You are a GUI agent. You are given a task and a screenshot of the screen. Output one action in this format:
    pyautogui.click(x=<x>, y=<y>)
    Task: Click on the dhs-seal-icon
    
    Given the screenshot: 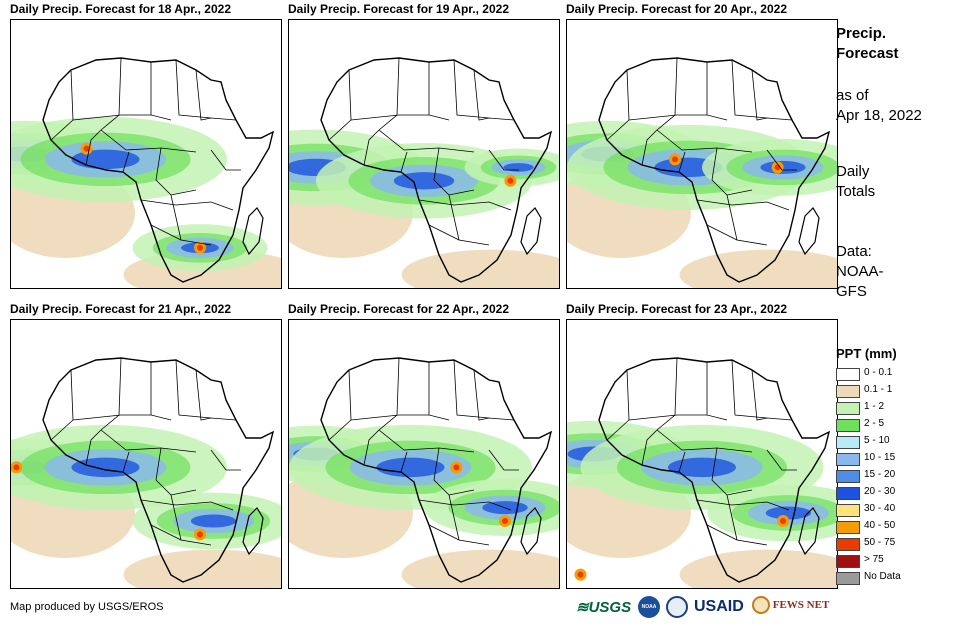 What is the action you would take?
    pyautogui.click(x=677, y=607)
    